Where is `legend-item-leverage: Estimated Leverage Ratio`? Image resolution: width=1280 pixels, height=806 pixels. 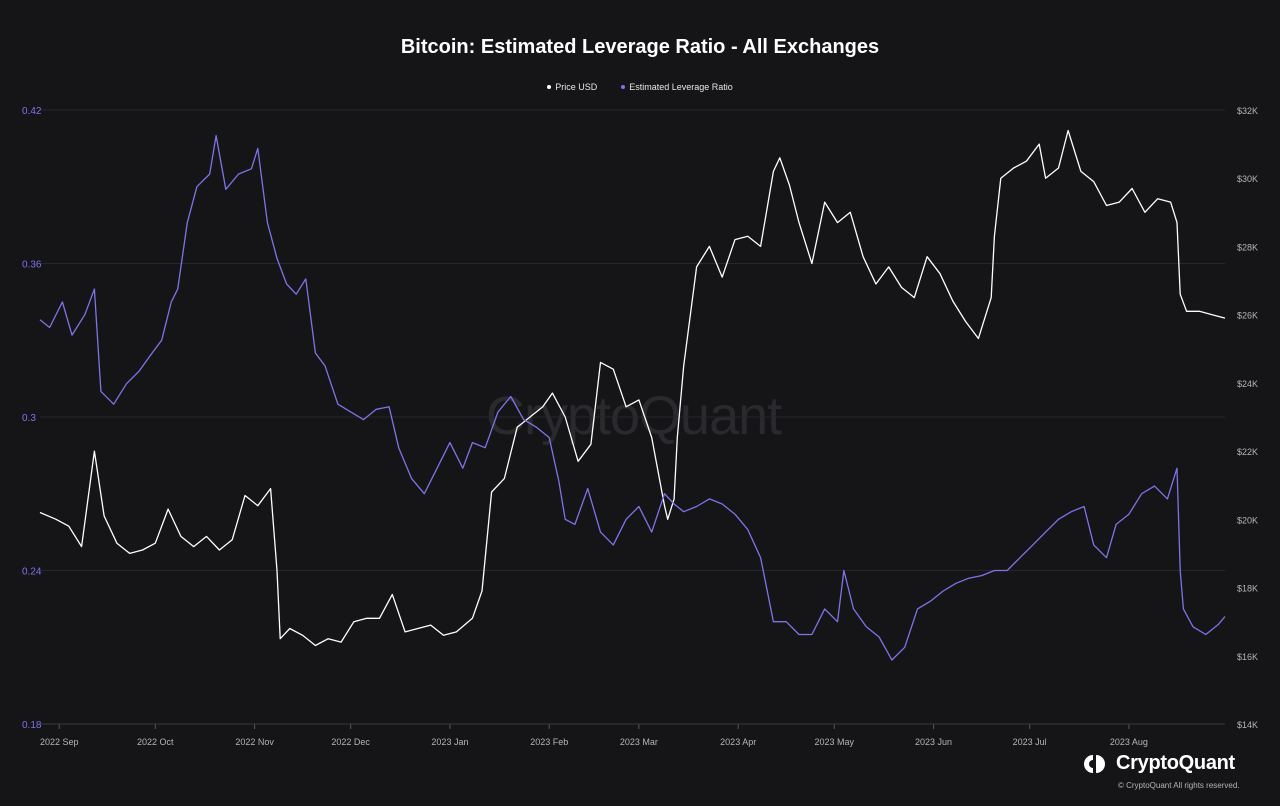
legend-item-leverage: Estimated Leverage Ratio is located at coordinates (677, 87).